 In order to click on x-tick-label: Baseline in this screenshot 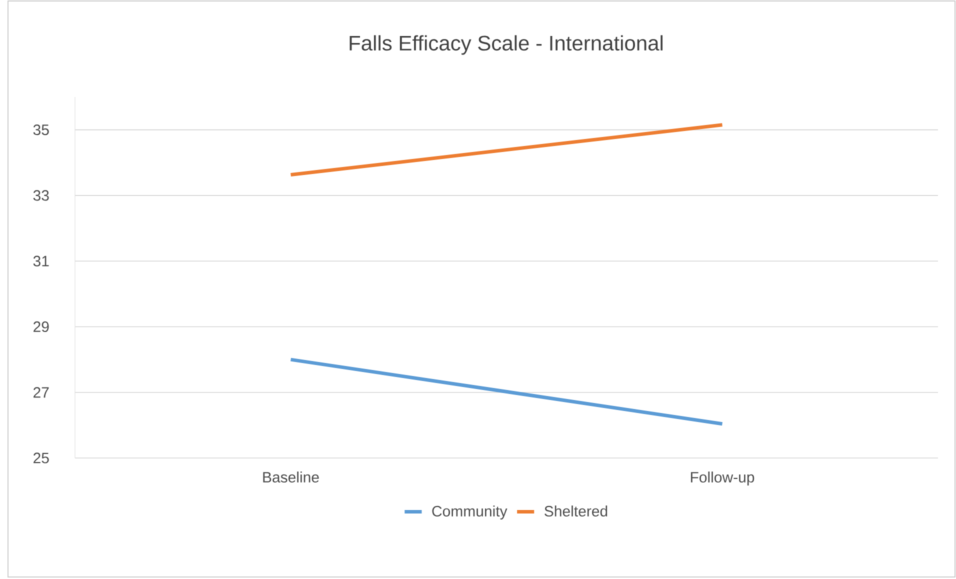, I will do `click(291, 477)`.